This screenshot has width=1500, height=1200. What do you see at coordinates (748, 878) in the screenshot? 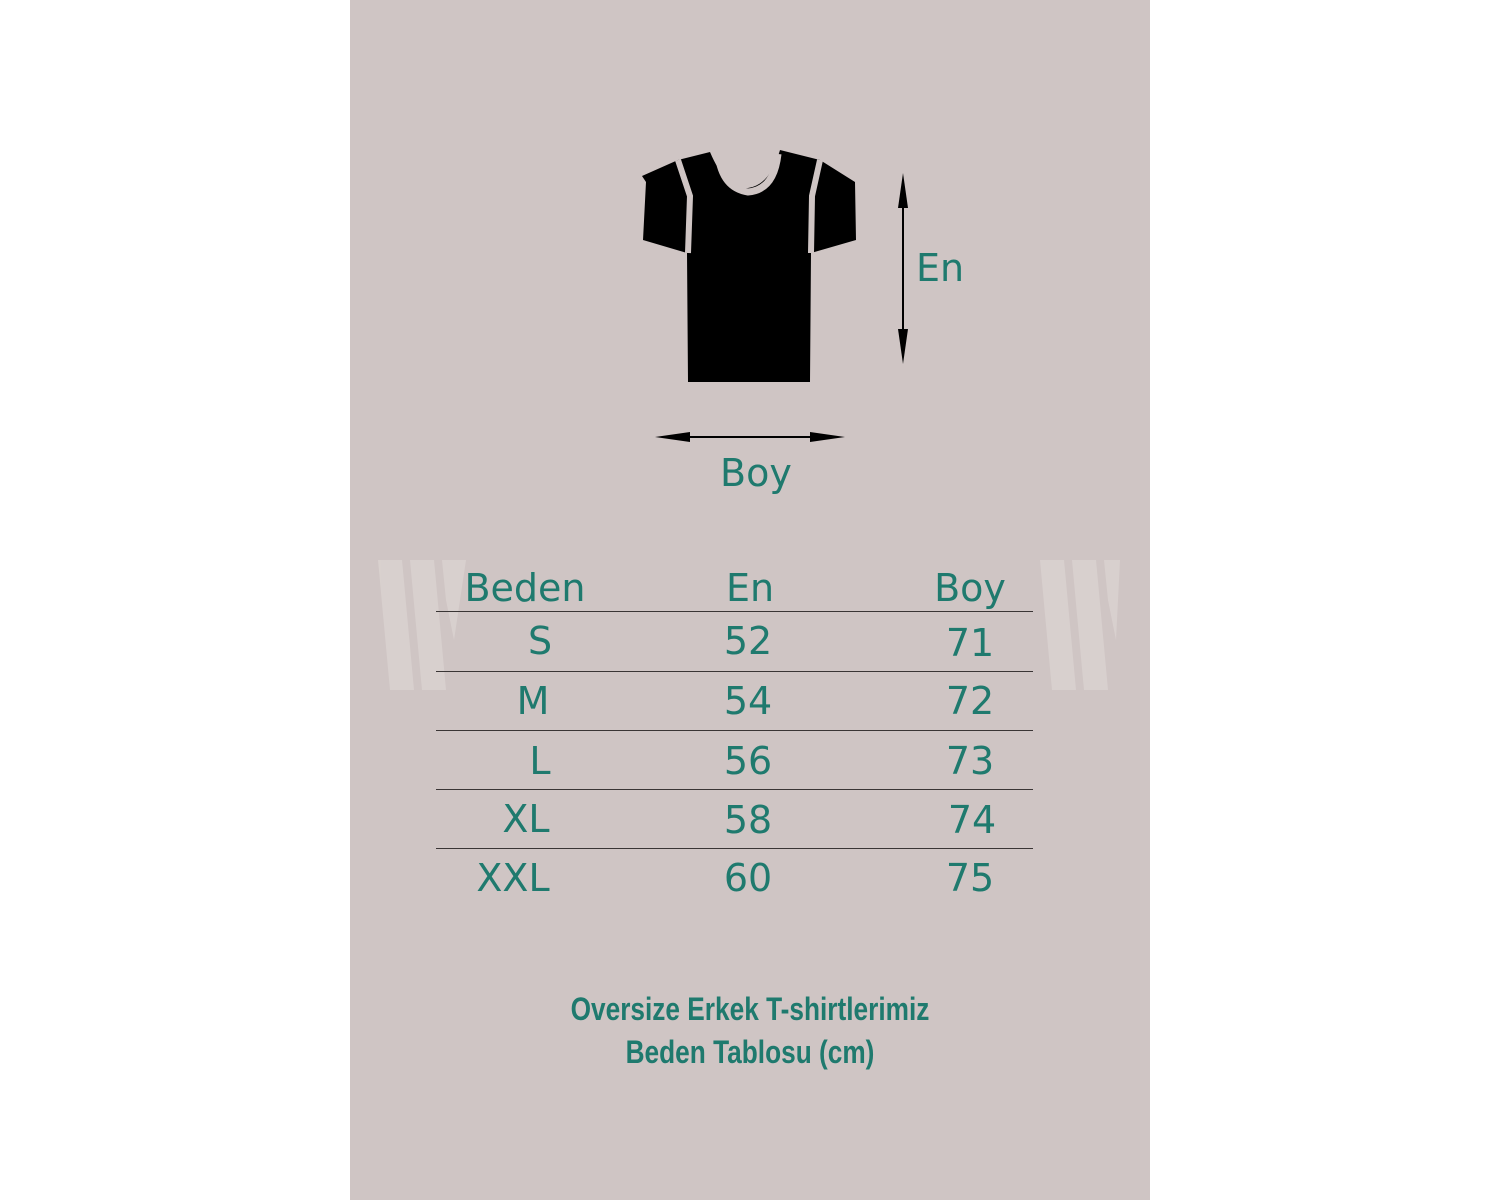
I see `en-xxl: 60` at bounding box center [748, 878].